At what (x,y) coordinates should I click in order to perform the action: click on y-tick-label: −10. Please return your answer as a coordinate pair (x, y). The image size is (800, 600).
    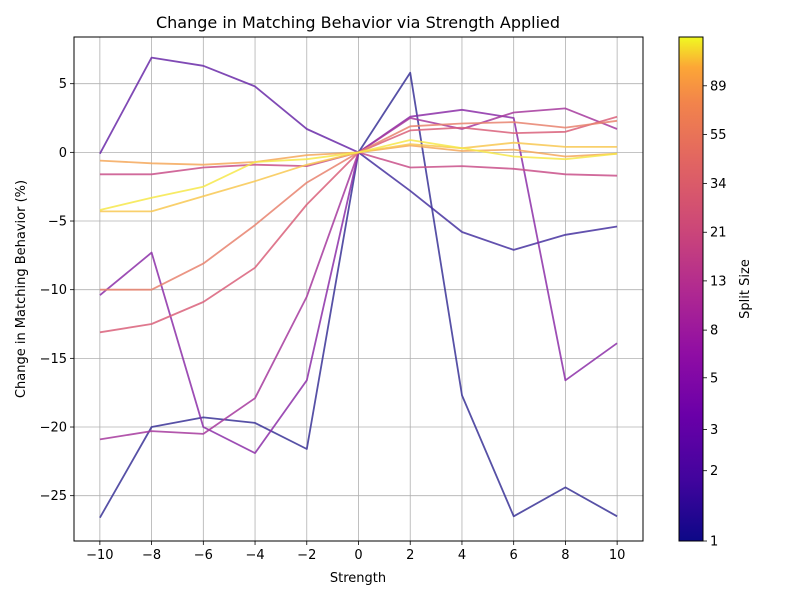
    Looking at the image, I should click on (53, 290).